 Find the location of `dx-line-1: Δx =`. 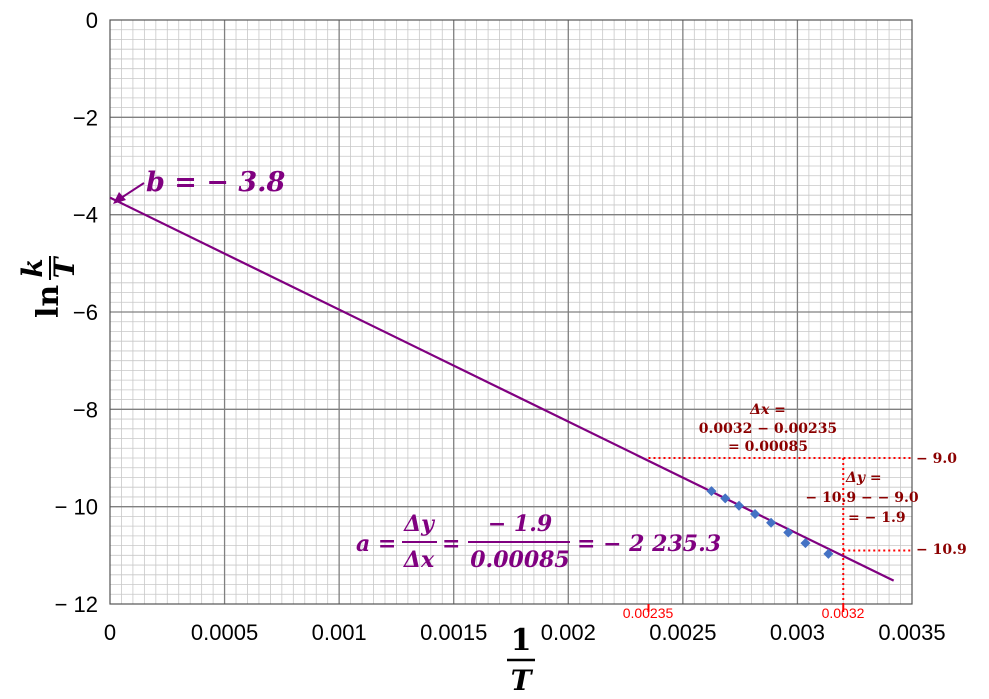

dx-line-1: Δx = is located at coordinates (767, 410).